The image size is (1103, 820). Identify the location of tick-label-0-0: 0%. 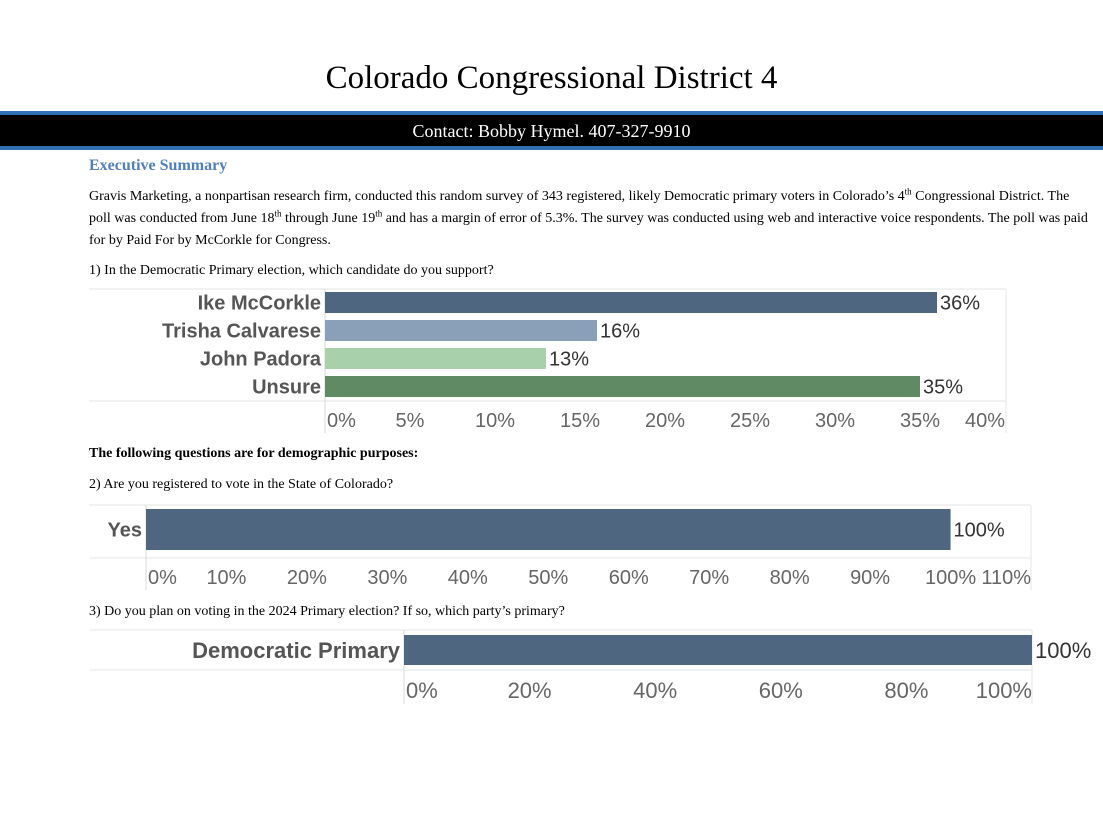
(341, 421).